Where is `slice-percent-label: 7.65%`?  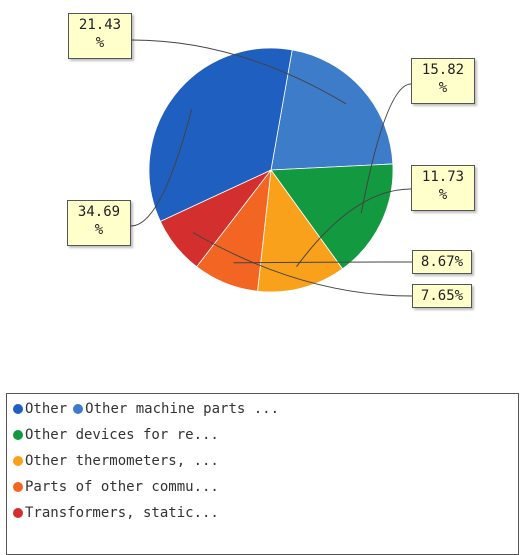 slice-percent-label: 7.65% is located at coordinates (442, 296).